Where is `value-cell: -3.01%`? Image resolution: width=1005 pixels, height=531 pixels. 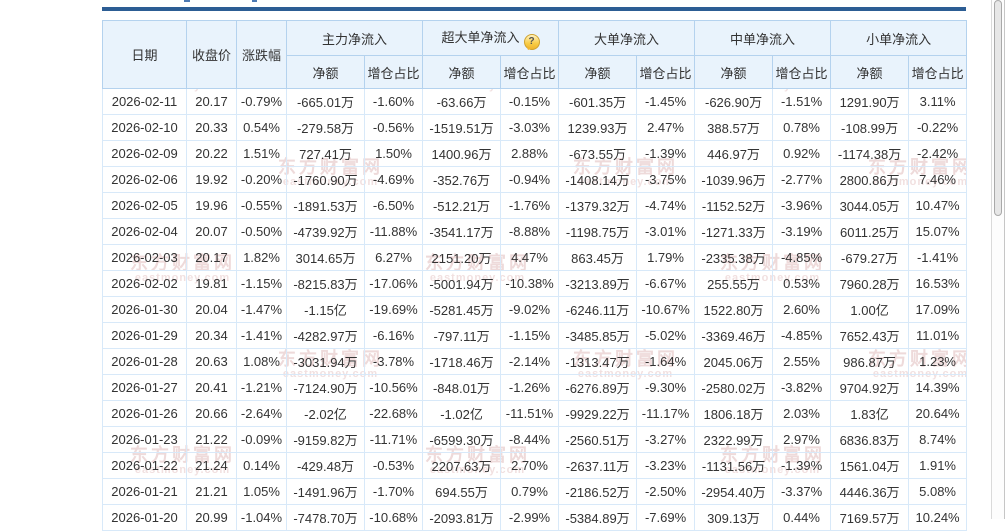
value-cell: -3.01% is located at coordinates (666, 231).